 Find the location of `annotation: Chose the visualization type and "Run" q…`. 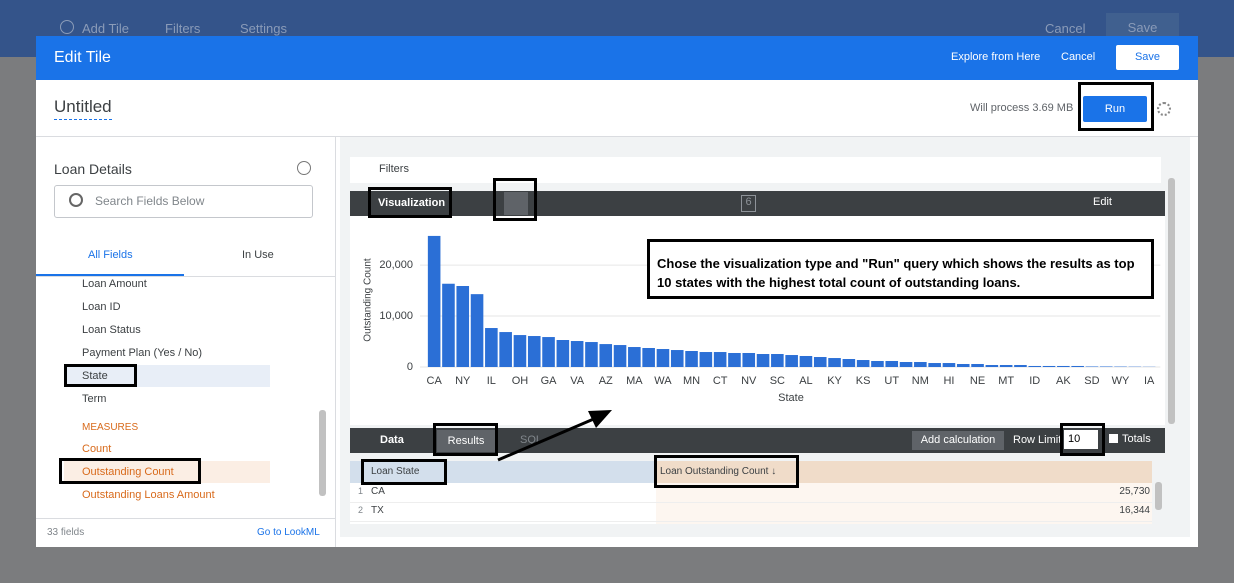

annotation: Chose the visualization type and "Run" q… is located at coordinates (900, 269).